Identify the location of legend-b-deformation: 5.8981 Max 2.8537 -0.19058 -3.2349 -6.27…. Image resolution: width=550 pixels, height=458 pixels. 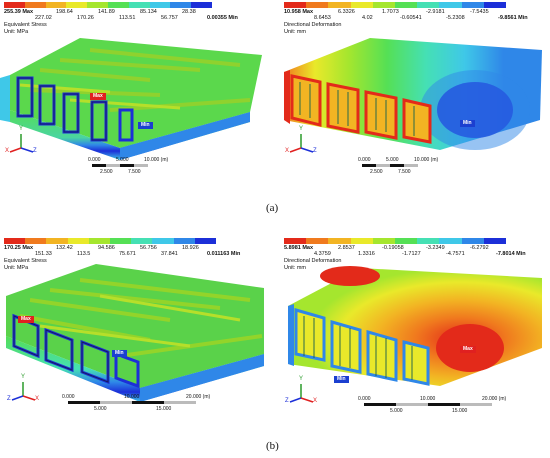
(405, 254).